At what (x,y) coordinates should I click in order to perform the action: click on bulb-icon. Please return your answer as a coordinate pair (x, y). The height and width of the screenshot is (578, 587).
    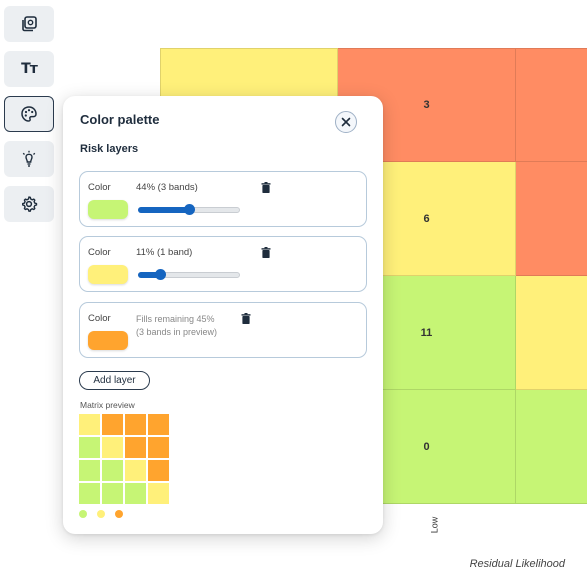
    Looking at the image, I should click on (29, 158).